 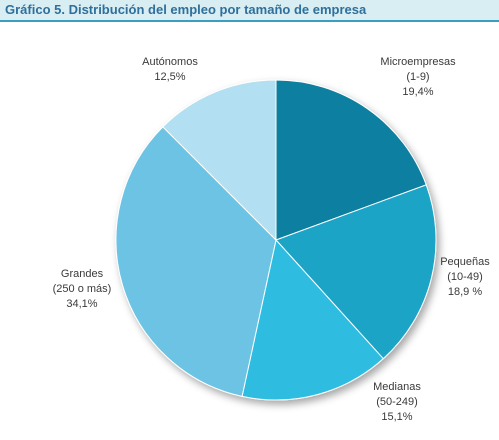 I want to click on slice-label-grandes: Grandes (250 o más) 34,1%, so click(x=82, y=289).